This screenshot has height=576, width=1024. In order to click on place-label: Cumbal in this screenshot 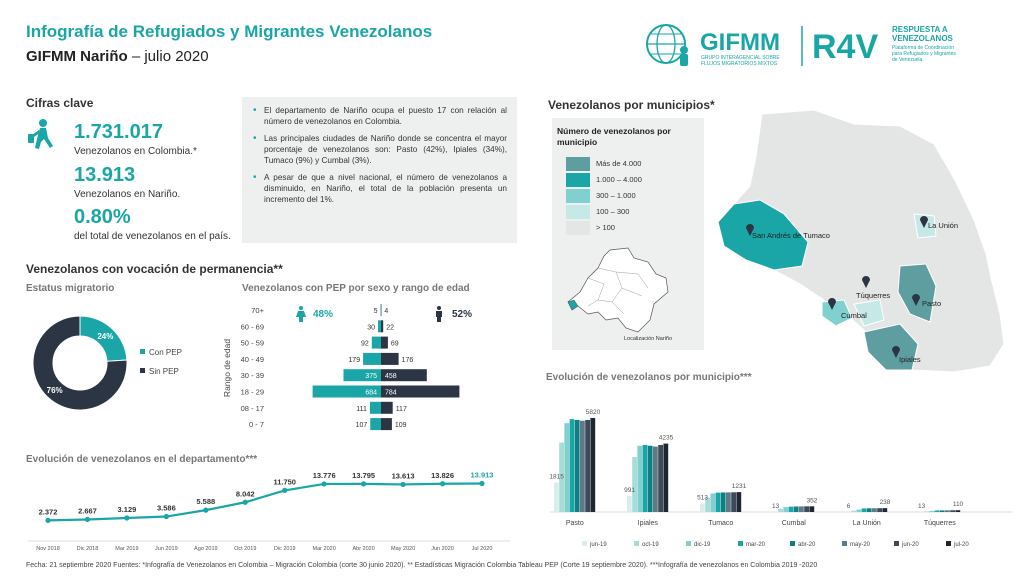, I will do `click(854, 315)`.